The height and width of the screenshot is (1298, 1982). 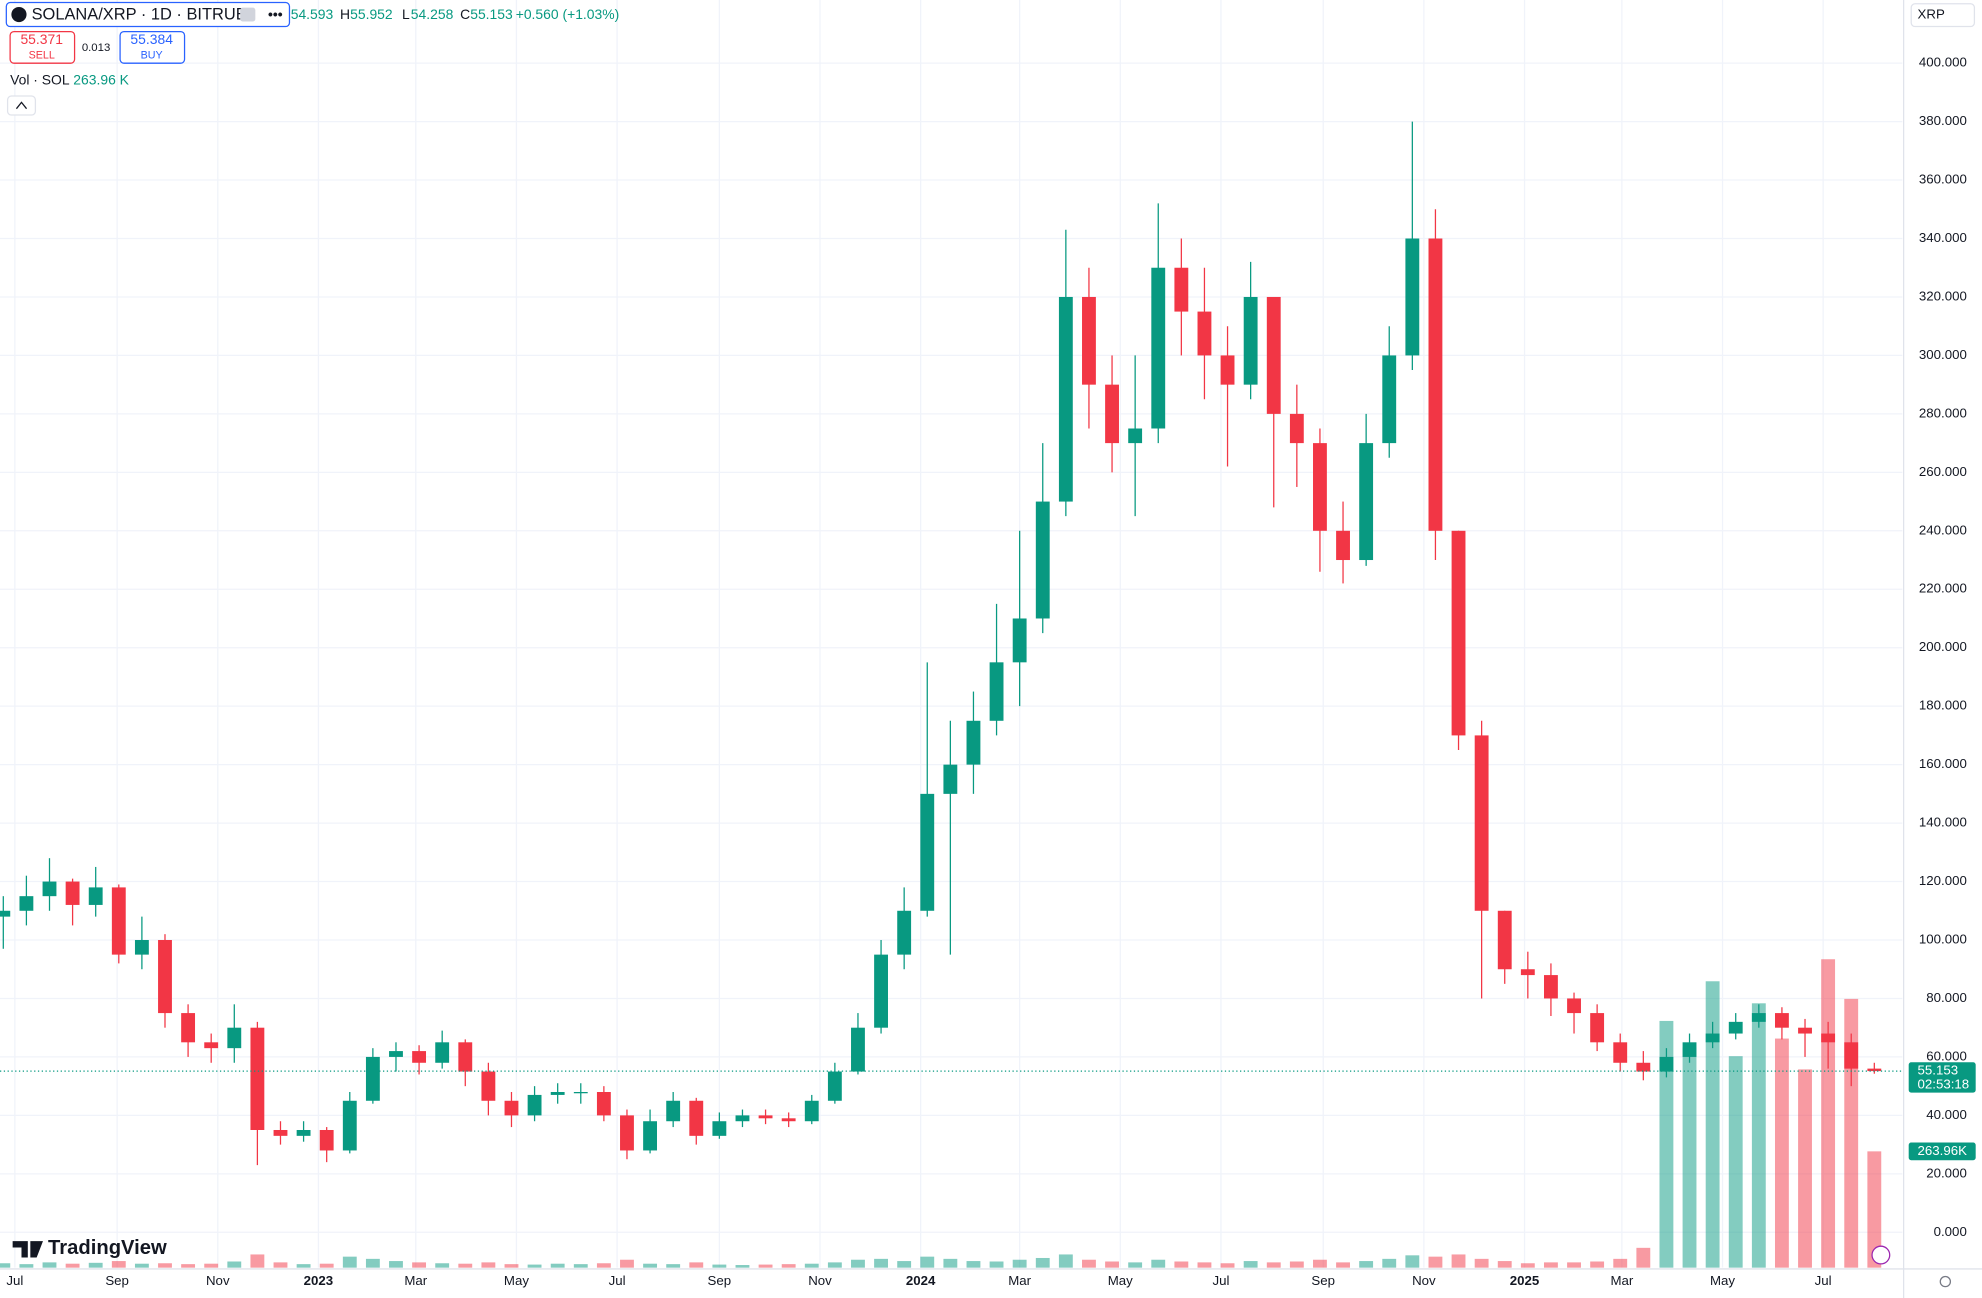 I want to click on y-tick-label: 180.000, so click(x=1943, y=705).